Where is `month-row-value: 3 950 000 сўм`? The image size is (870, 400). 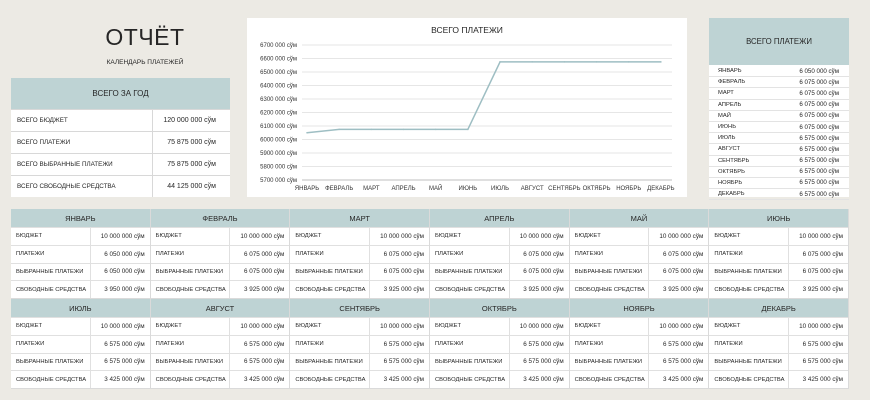
month-row-value: 3 950 000 сўм is located at coordinates (119, 289).